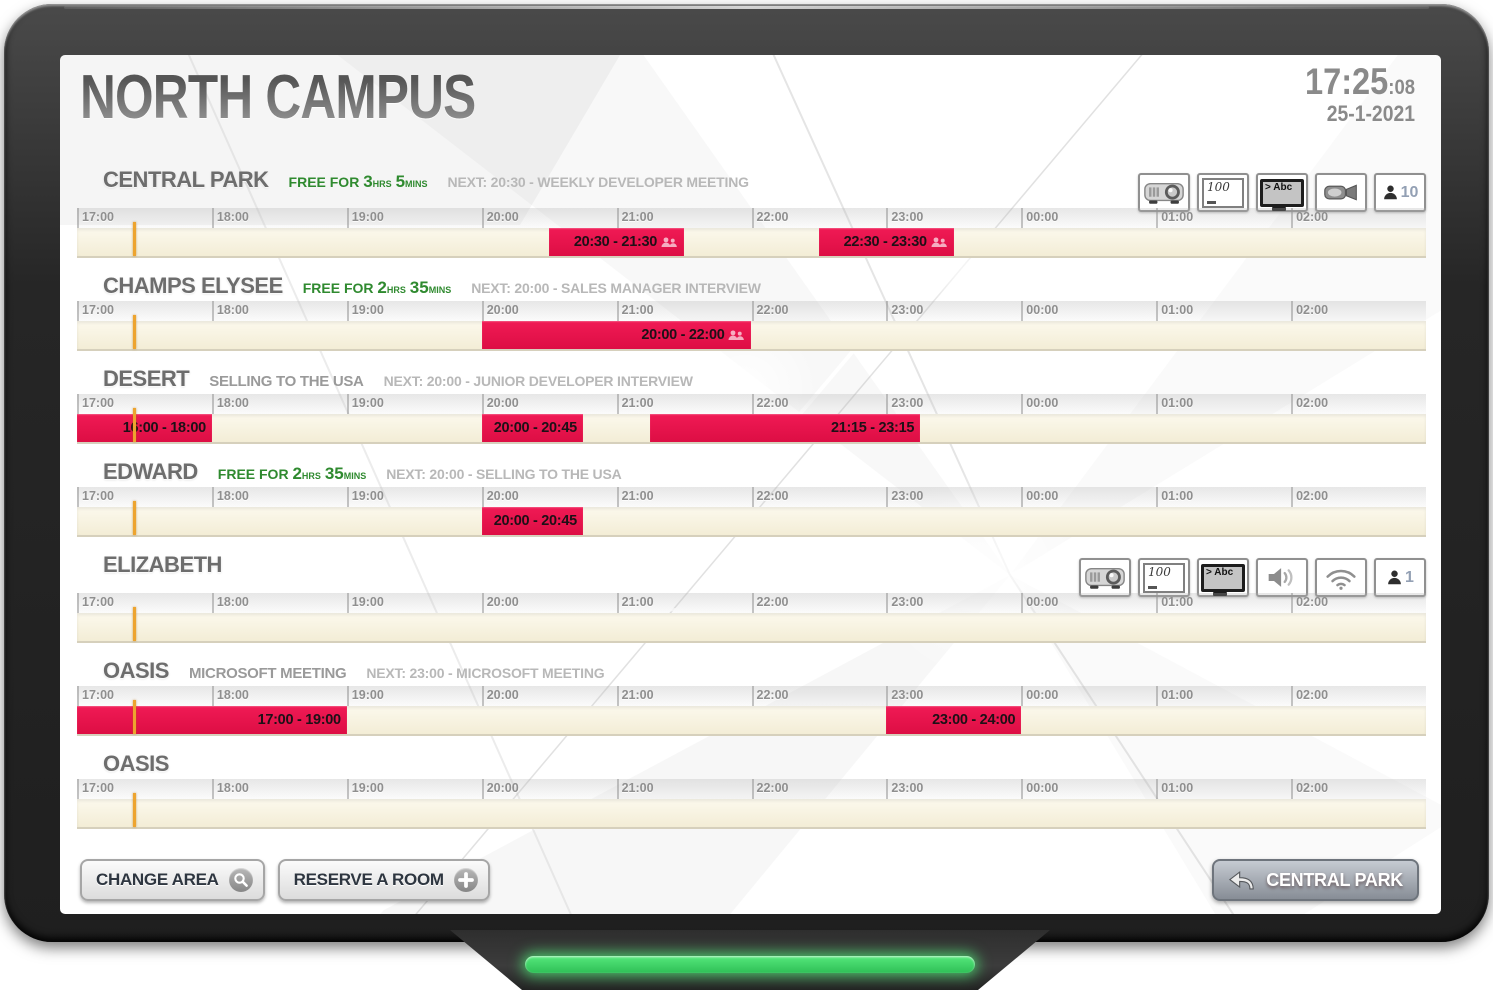 This screenshot has width=1493, height=1000. I want to click on projector-icon, so click(1105, 577).